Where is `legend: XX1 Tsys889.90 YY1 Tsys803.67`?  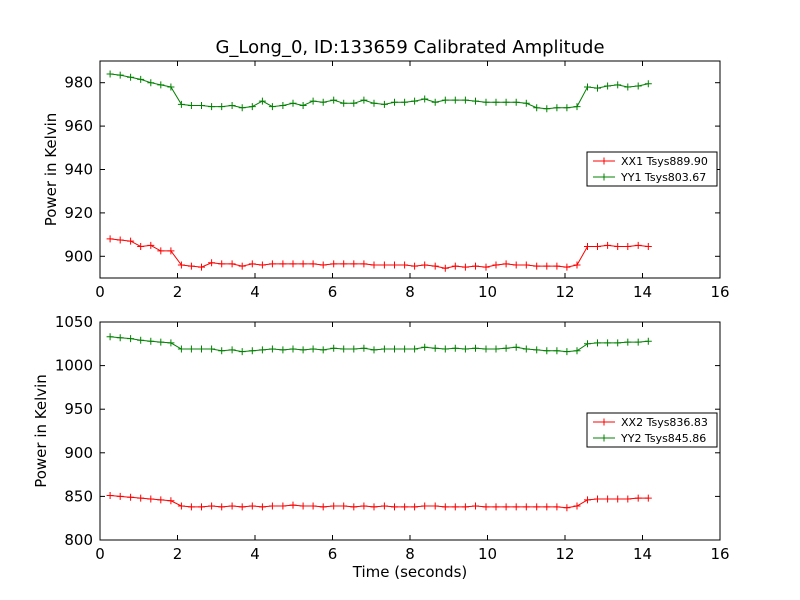 legend: XX1 Tsys889.90 YY1 Tsys803.67 is located at coordinates (652, 169).